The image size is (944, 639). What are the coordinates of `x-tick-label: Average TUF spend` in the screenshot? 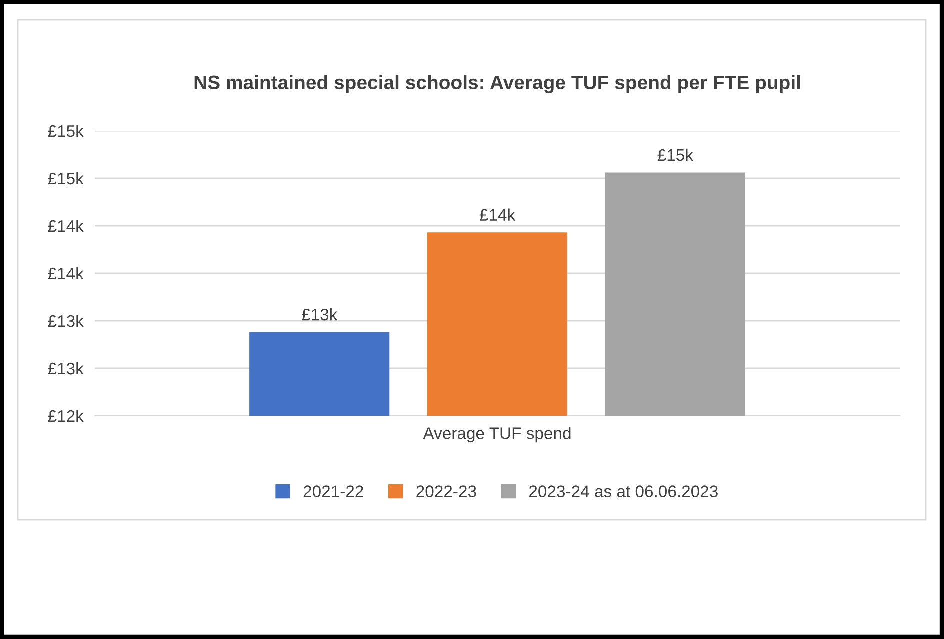 It's located at (497, 435).